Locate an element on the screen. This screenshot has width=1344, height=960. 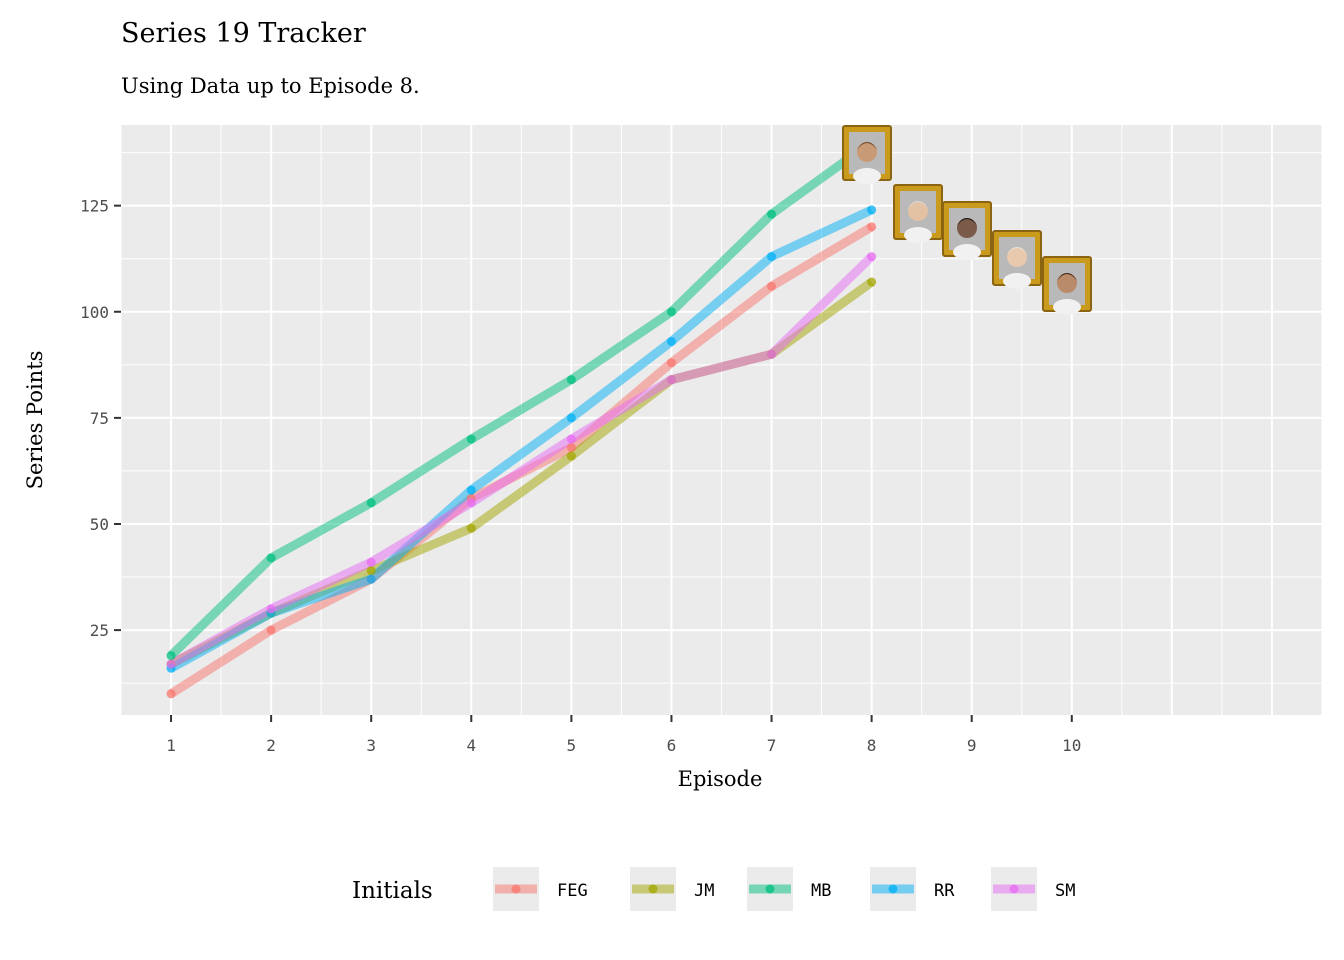
legend-label-feg: FEG is located at coordinates (572, 891).